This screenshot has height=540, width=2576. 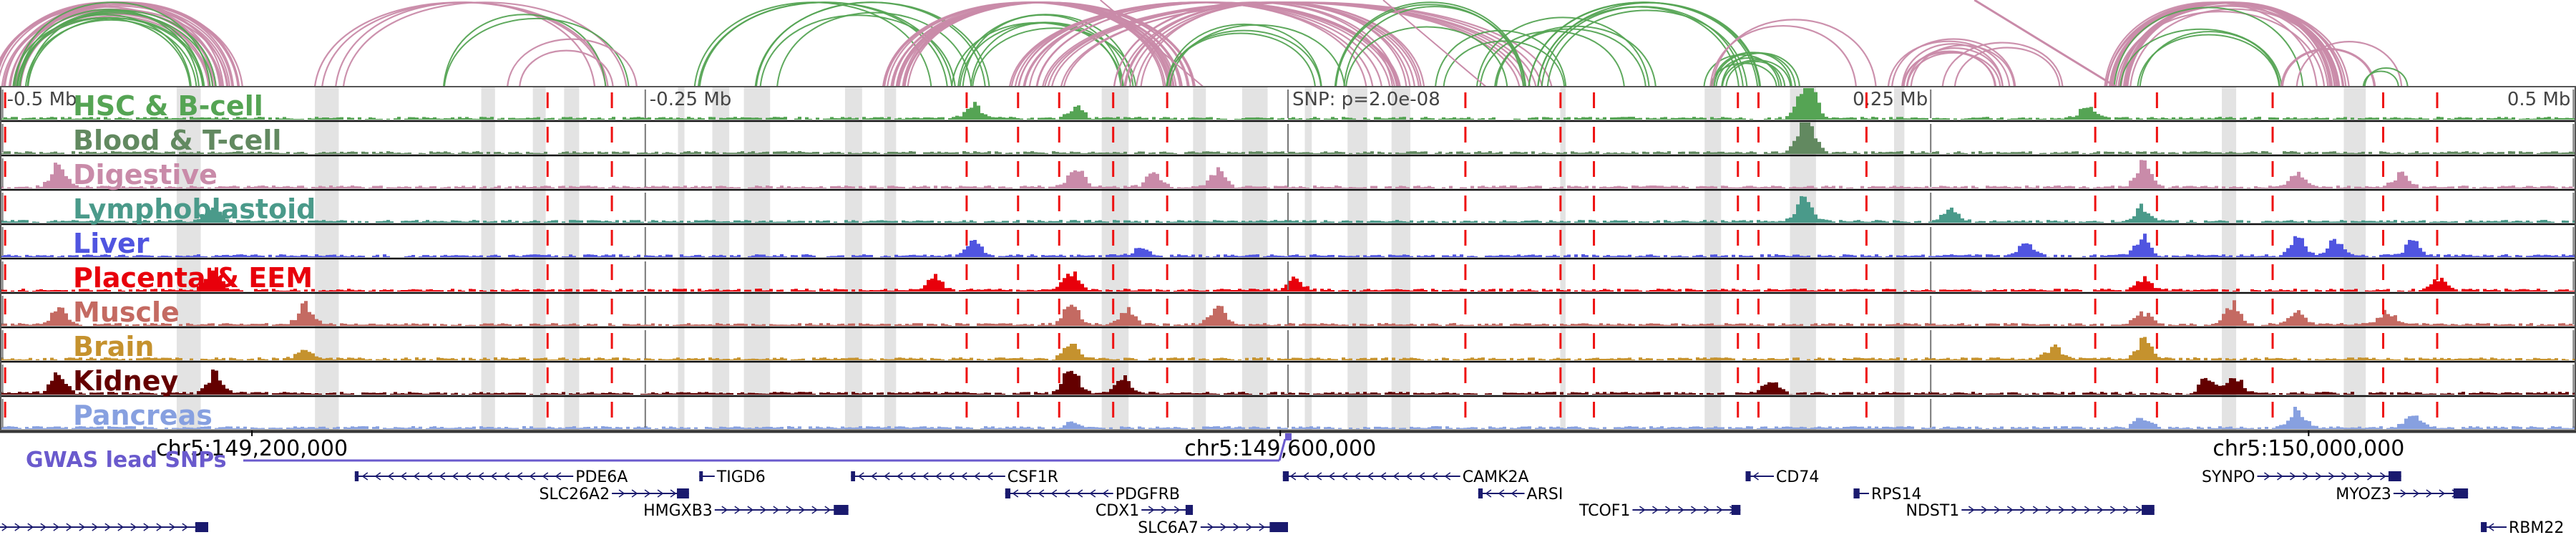 I want to click on gene-csf1r: CSF1R, so click(x=954, y=477).